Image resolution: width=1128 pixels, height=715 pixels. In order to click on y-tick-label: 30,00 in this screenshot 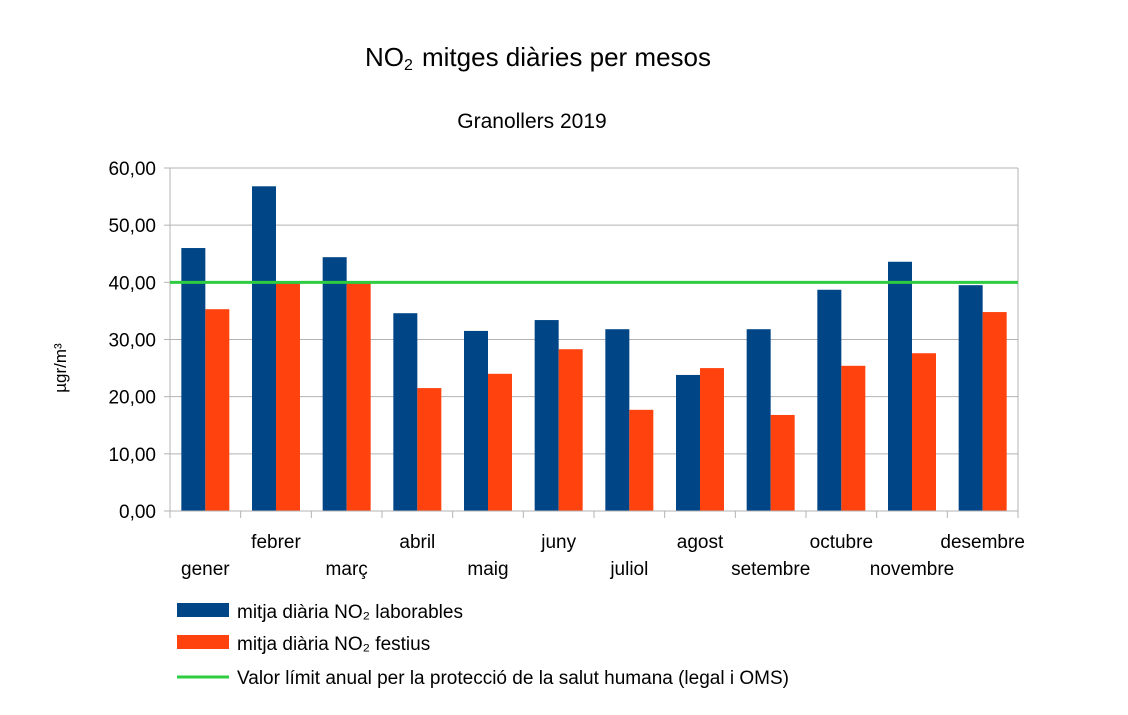, I will do `click(132, 341)`.